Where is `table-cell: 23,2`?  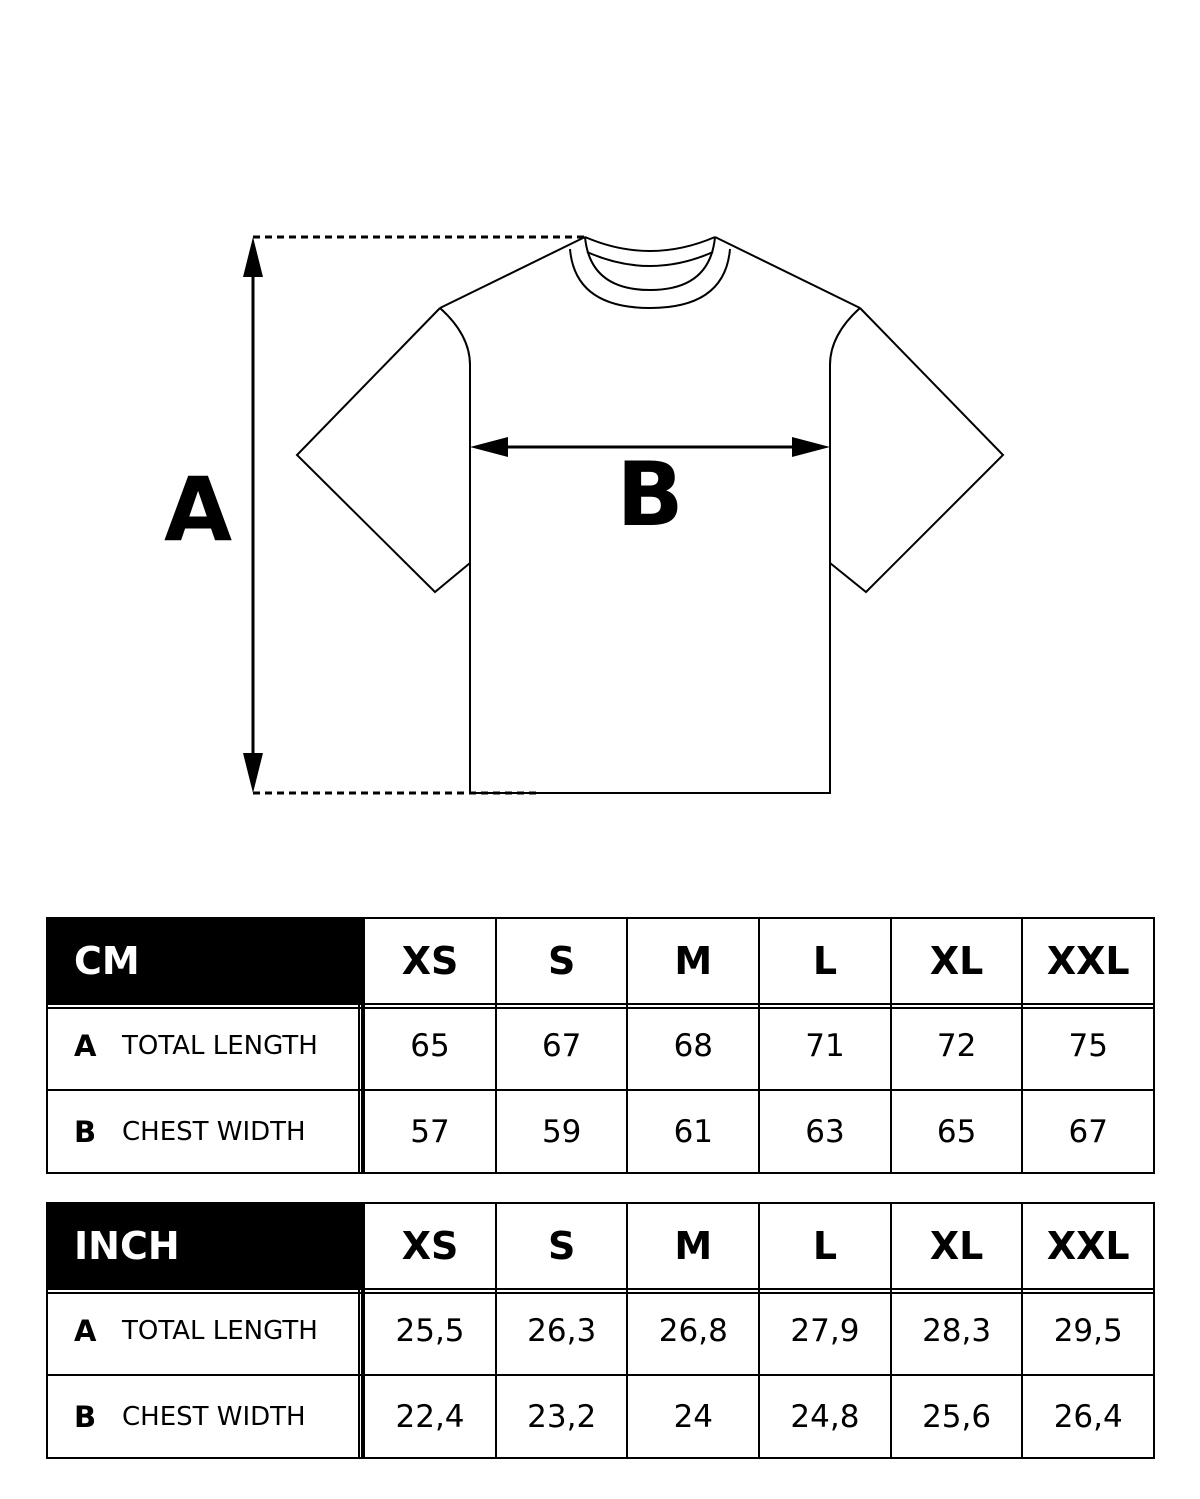 table-cell: 23,2 is located at coordinates (560, 1416).